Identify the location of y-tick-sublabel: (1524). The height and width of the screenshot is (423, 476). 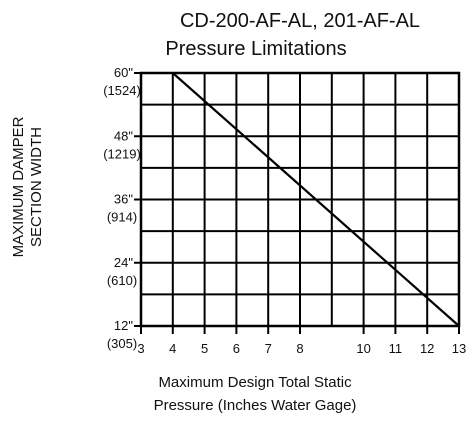
(122, 90).